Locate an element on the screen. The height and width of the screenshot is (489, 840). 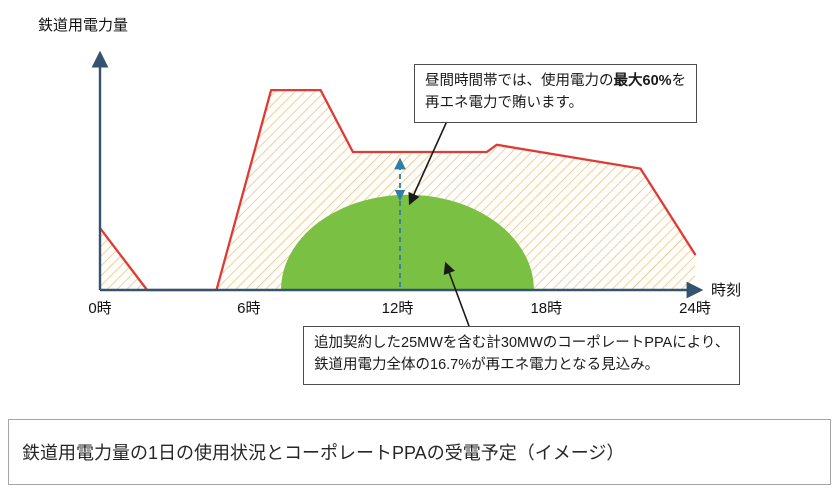
daytime-note: 昼間時間帯では、使用電力の最大60%を 再エネ電力で賄います。 is located at coordinates (556, 93).